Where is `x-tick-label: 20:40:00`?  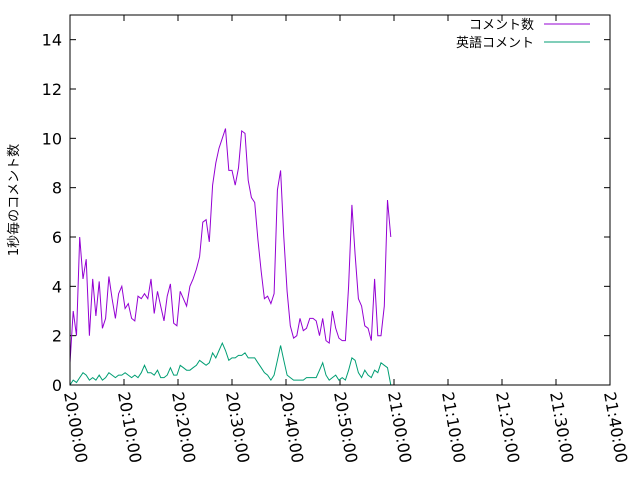
x-tick-label: 20:40:00 is located at coordinates (291, 427).